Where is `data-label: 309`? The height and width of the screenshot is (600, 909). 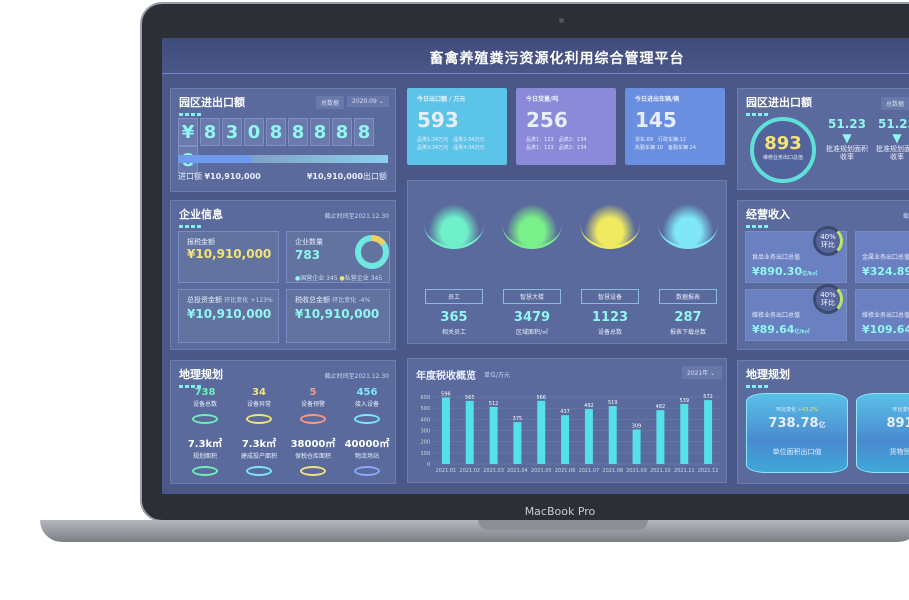
data-label: 309 is located at coordinates (637, 426).